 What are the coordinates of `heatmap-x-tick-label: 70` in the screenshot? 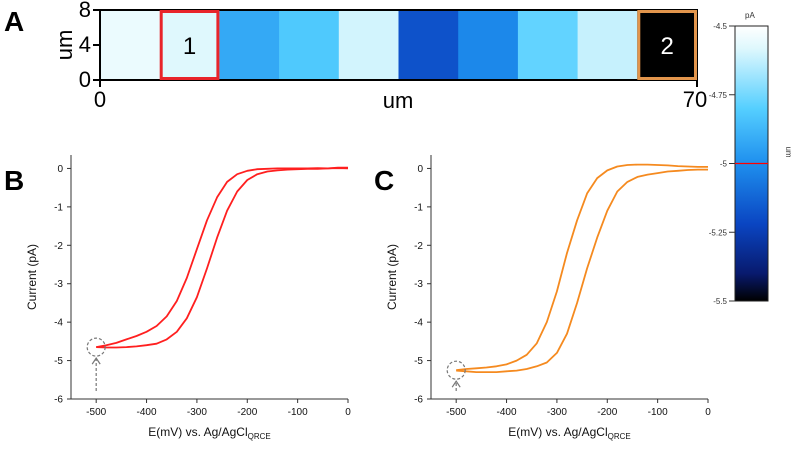 It's located at (695, 99).